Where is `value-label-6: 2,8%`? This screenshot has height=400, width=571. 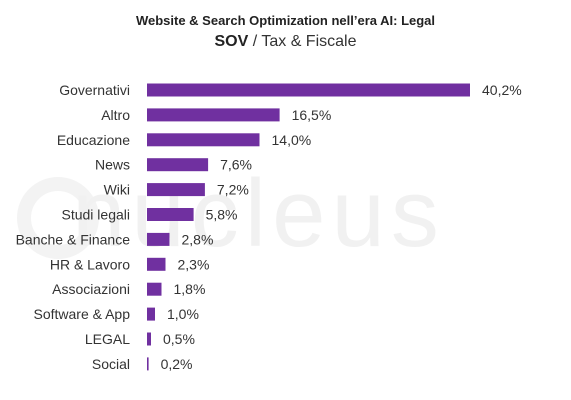
value-label-6: 2,8% is located at coordinates (198, 239).